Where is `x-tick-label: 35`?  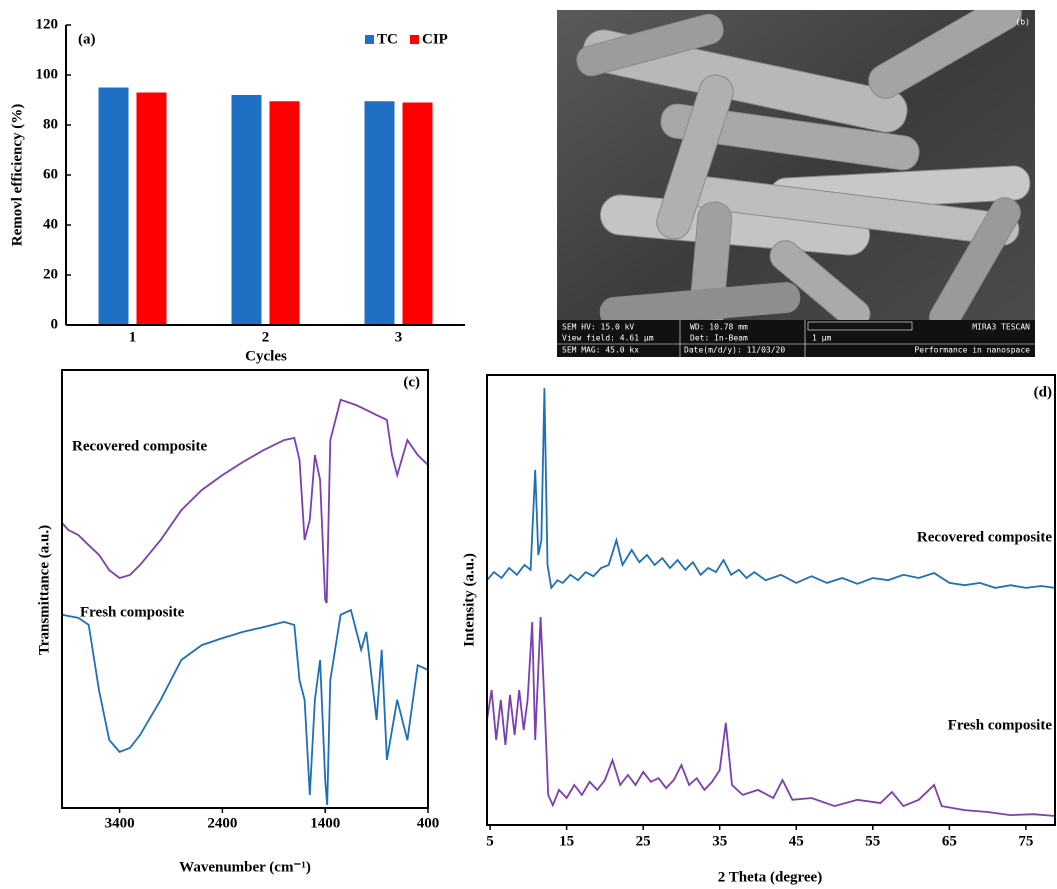 x-tick-label: 35 is located at coordinates (719, 841).